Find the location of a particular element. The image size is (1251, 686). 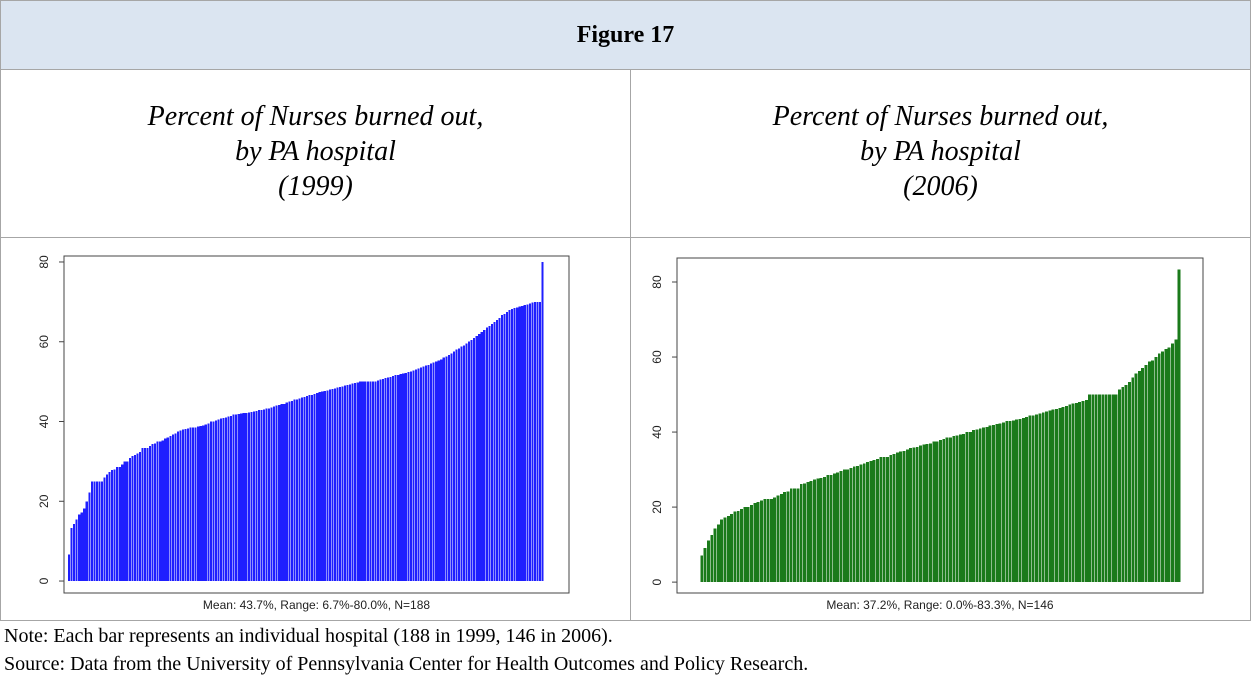

x-axis-label: Mean: 43.7%, Range: 6.7%-80.0%, N=188 is located at coordinates (316, 605).